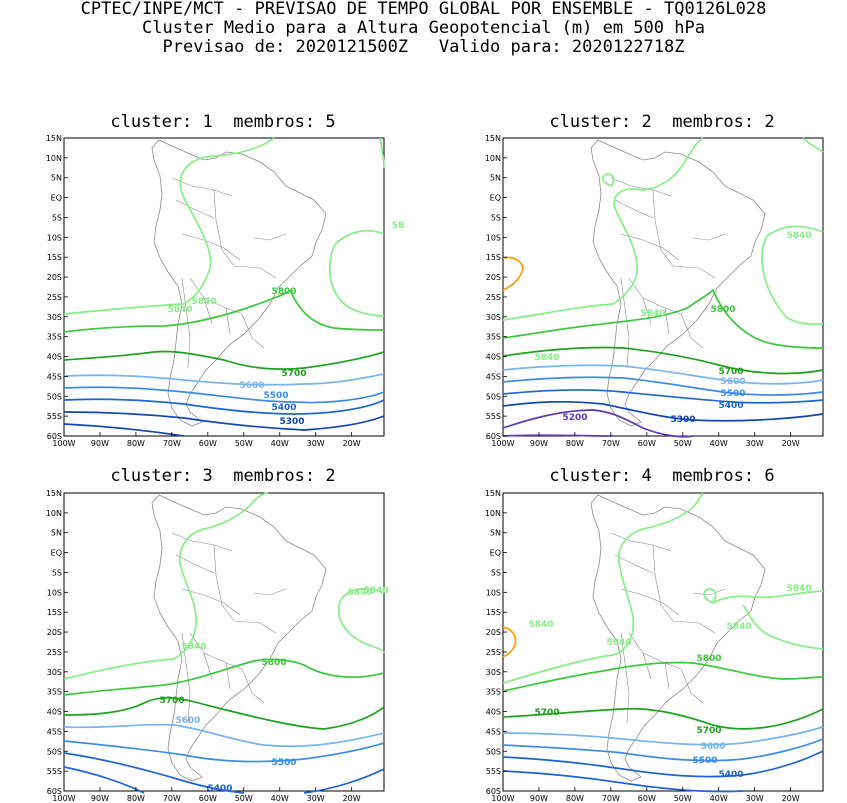  What do you see at coordinates (611, 443) in the screenshot?
I see `lon-label: 70W` at bounding box center [611, 443].